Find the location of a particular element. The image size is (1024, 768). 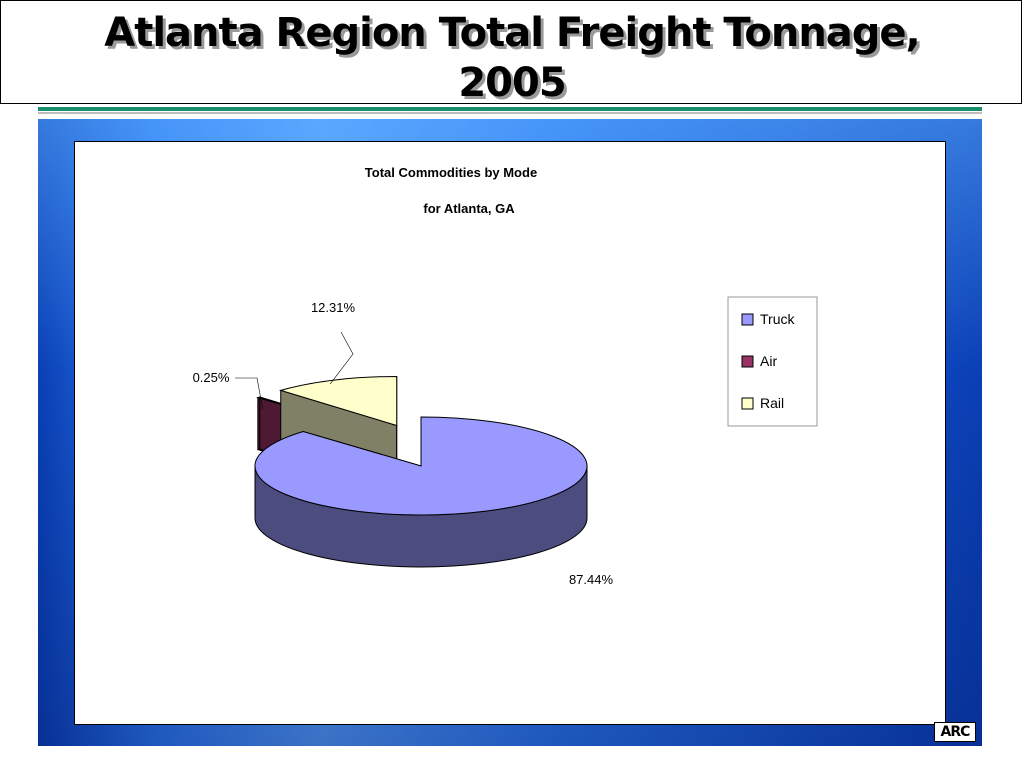

data-label-rail: 12.31% is located at coordinates (333, 307).